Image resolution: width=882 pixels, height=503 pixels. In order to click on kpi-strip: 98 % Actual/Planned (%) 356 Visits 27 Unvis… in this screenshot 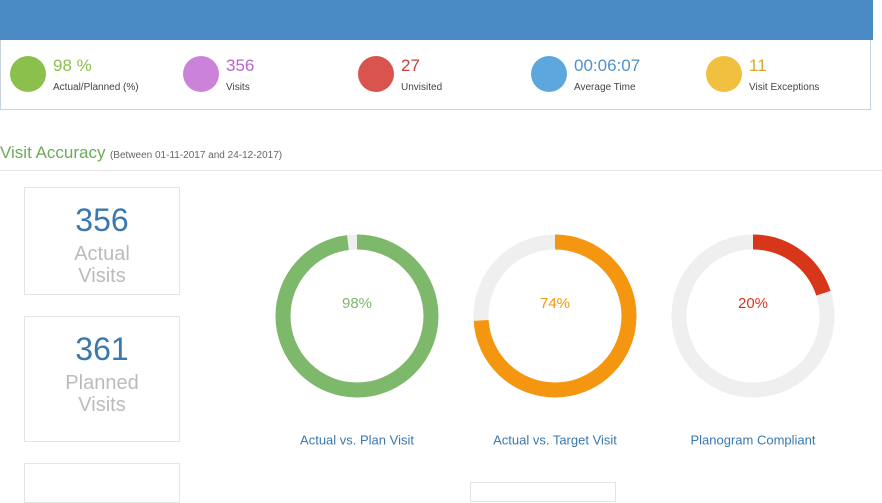, I will do `click(435, 75)`.